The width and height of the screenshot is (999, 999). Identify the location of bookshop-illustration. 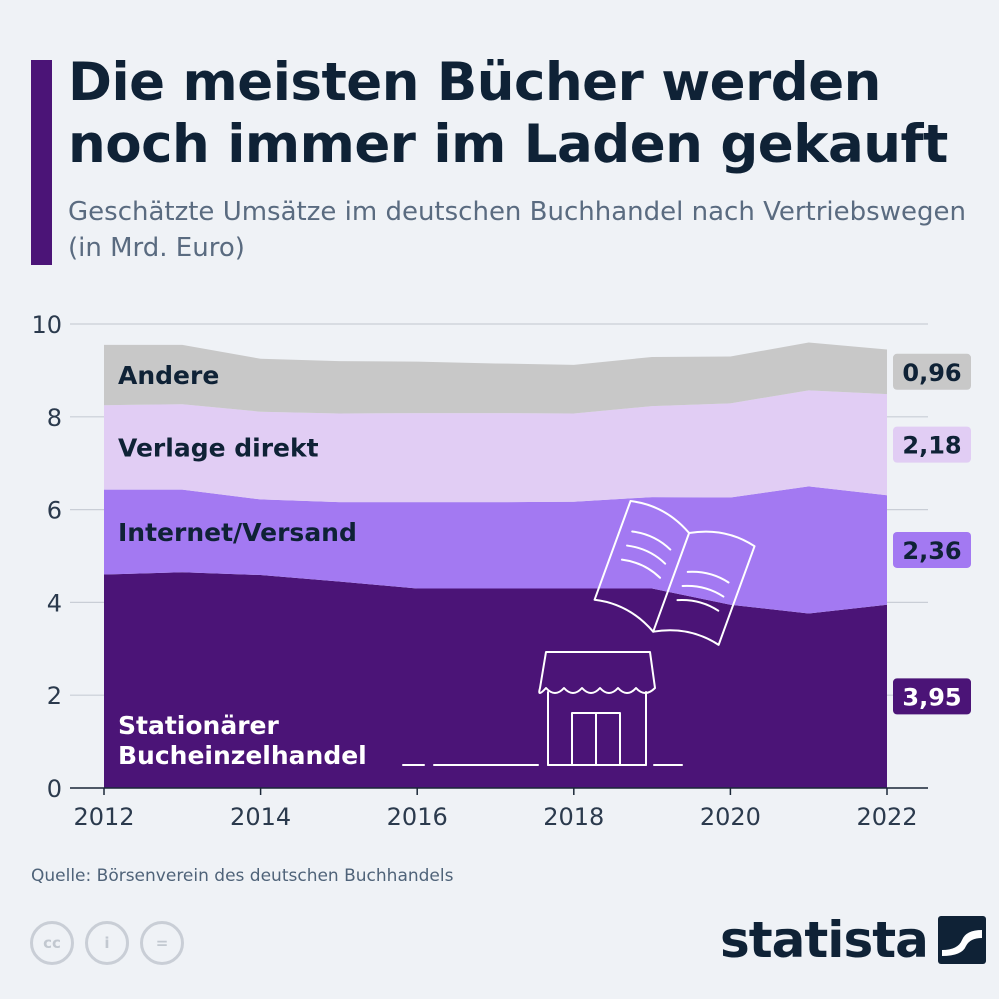
(579, 633).